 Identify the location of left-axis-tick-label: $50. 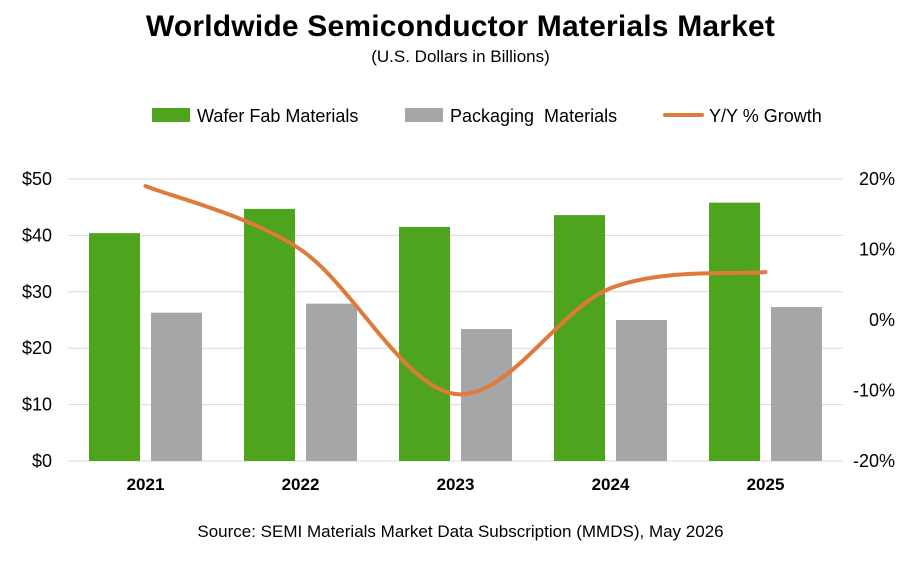
(37, 179).